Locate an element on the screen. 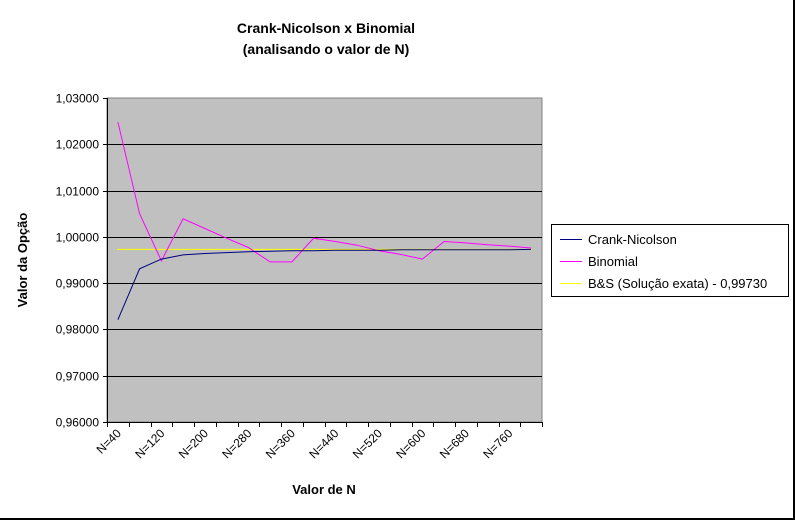 The height and width of the screenshot is (520, 795). x-tick-label: N=760 is located at coordinates (497, 443).